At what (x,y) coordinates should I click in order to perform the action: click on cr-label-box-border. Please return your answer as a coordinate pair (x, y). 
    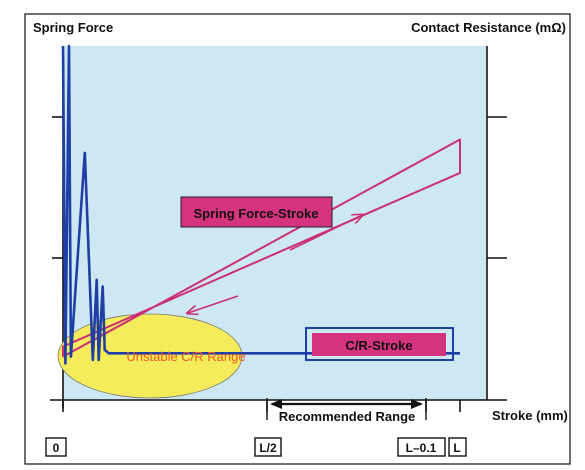
    Looking at the image, I should click on (379, 344).